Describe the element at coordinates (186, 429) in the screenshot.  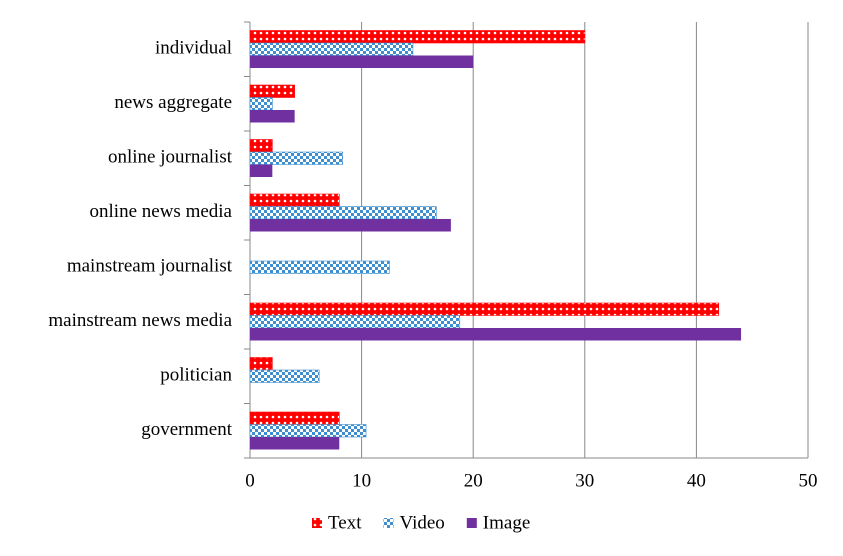
I see `y-tick-label: government` at that location.